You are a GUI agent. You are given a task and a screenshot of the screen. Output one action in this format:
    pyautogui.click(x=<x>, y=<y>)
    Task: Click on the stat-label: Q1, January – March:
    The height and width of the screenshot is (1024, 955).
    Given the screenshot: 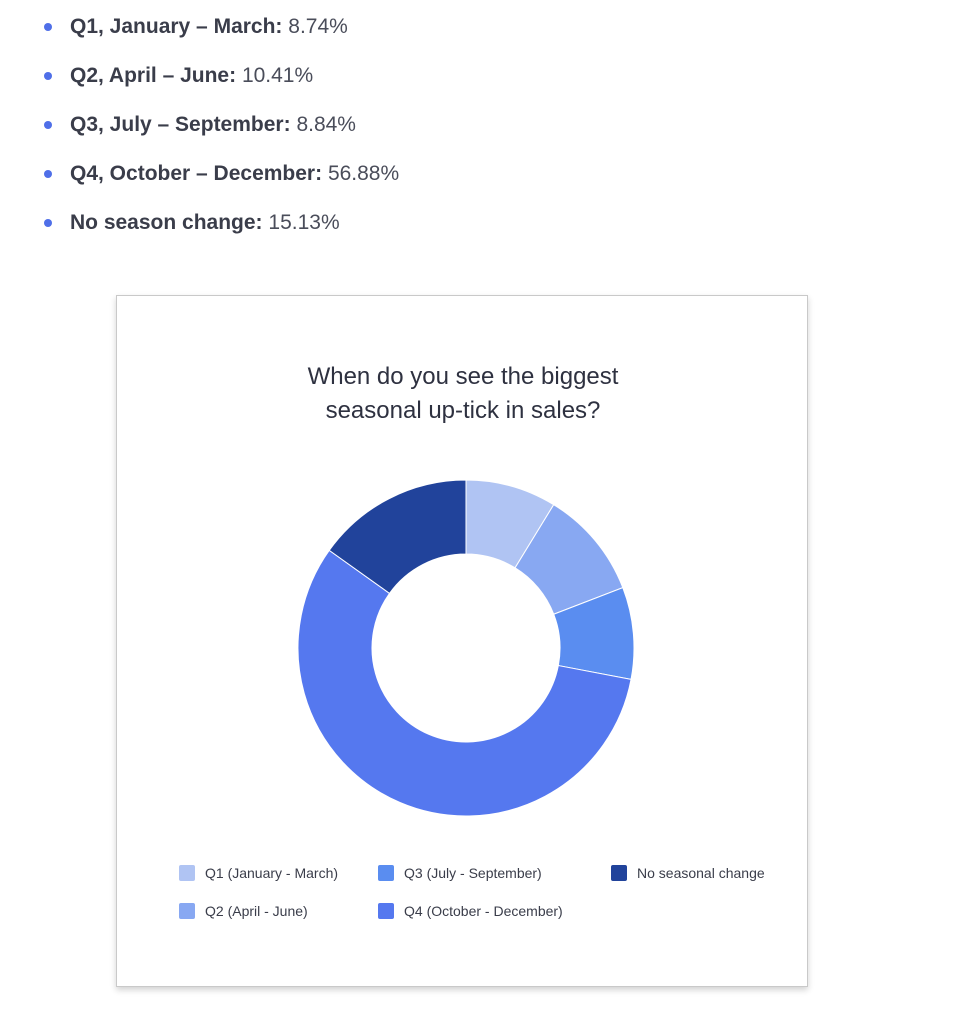 What is the action you would take?
    pyautogui.click(x=176, y=26)
    